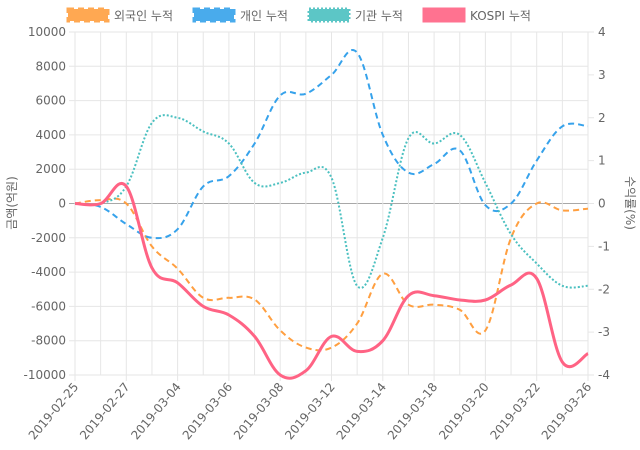 The width and height of the screenshot is (640, 450). Describe the element at coordinates (464, 411) in the screenshot. I see `x-tick-label: 2019-03-20` at that location.